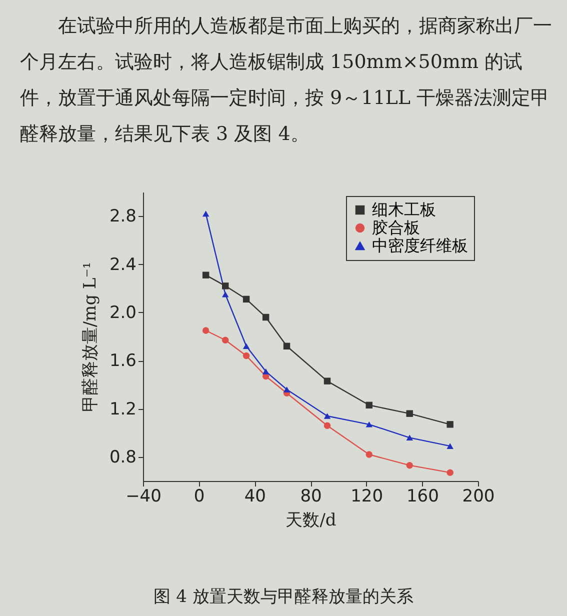  What do you see at coordinates (90, 337) in the screenshot?
I see `y-axis-title: 甲醛释放量/mg L⁻¹` at bounding box center [90, 337].